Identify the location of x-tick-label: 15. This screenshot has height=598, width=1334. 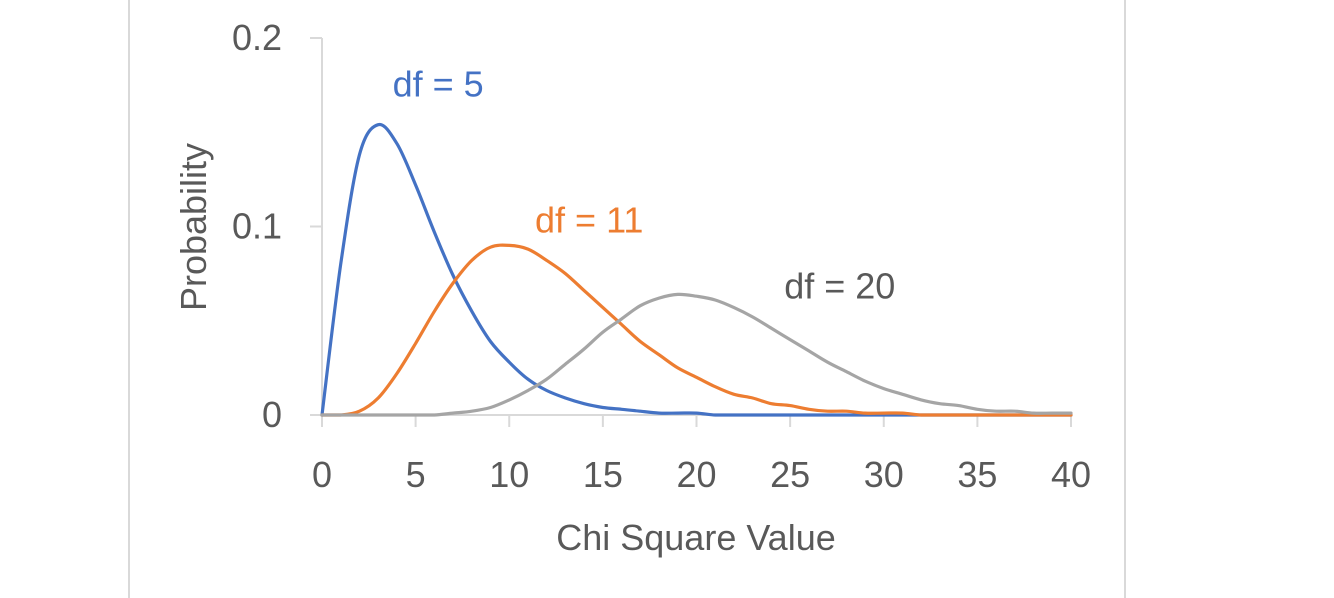
(603, 474).